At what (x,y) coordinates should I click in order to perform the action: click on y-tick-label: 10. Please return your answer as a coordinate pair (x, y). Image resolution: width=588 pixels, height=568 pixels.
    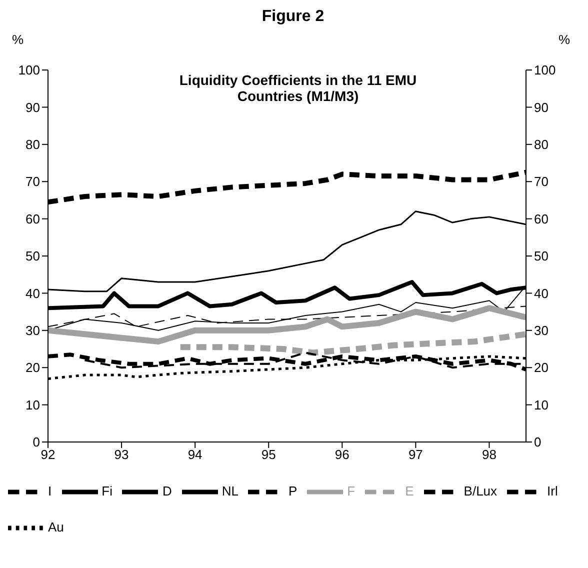
    Looking at the image, I should click on (33, 404).